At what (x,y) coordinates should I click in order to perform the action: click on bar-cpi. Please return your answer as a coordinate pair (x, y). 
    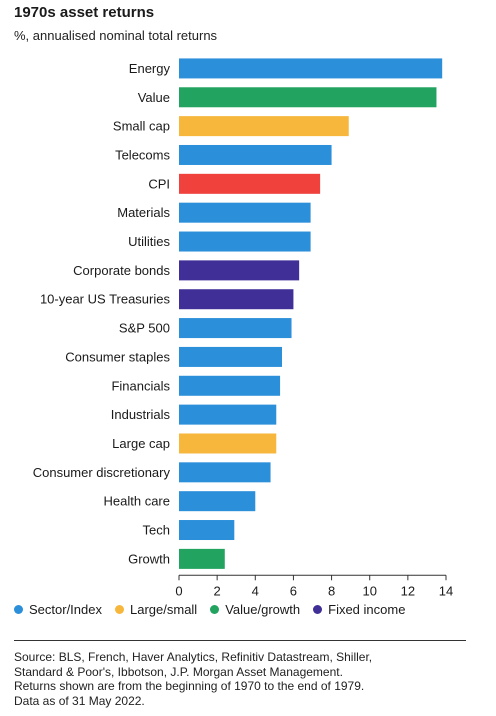
    Looking at the image, I should click on (250, 183).